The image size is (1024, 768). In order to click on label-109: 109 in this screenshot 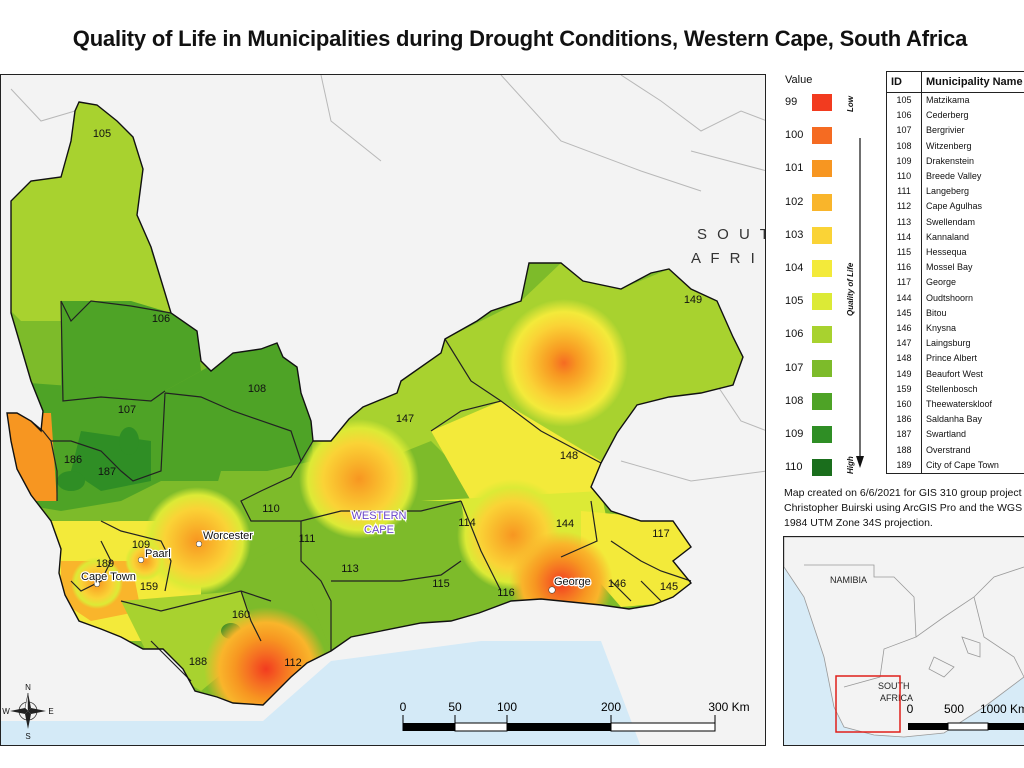, I will do `click(141, 545)`.